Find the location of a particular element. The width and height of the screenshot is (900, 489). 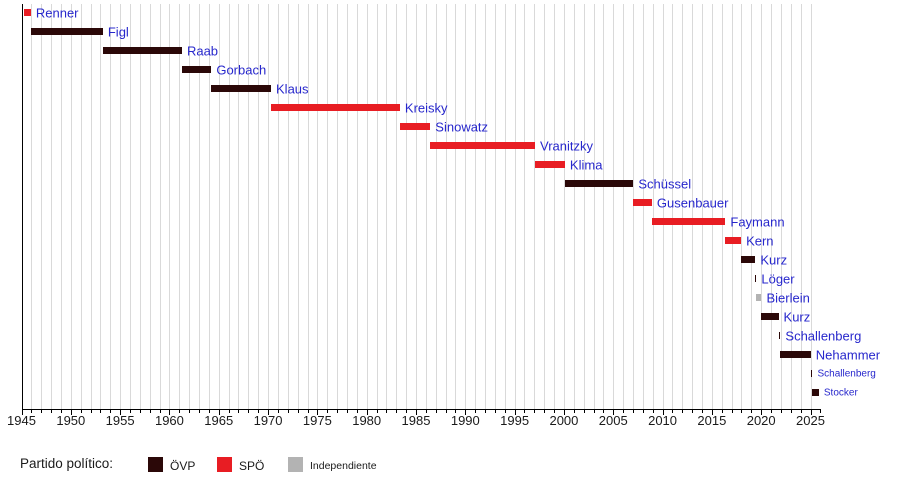

chancellor-label: Renner is located at coordinates (57, 12).